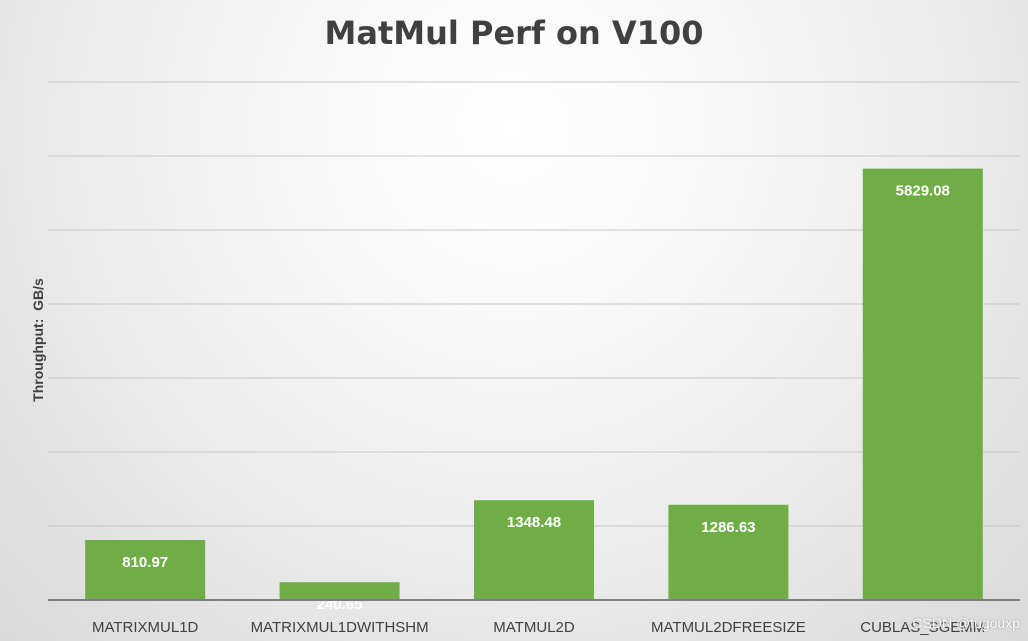 Image resolution: width=1028 pixels, height=641 pixels. Describe the element at coordinates (145, 562) in the screenshot. I see `data-label-0: 810.97` at that location.